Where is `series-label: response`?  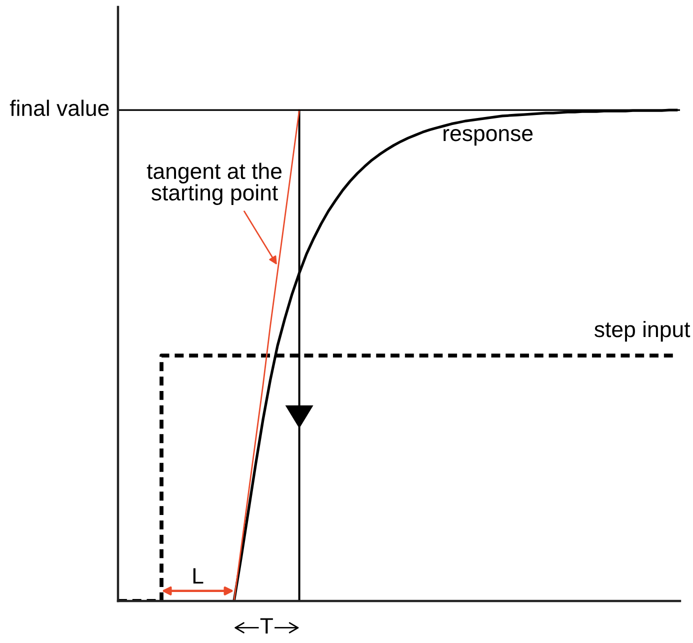
series-label: response is located at coordinates (488, 137).